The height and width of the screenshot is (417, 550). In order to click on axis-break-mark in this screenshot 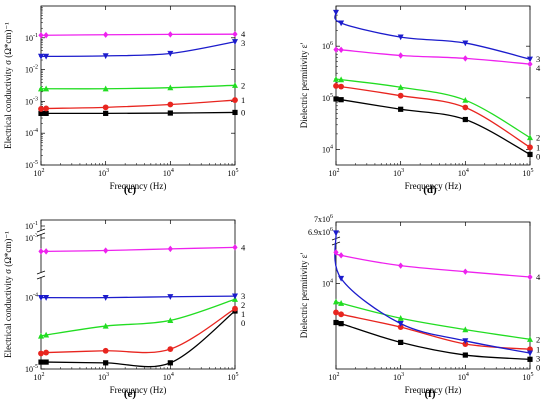, I will do `click(41, 272)`.